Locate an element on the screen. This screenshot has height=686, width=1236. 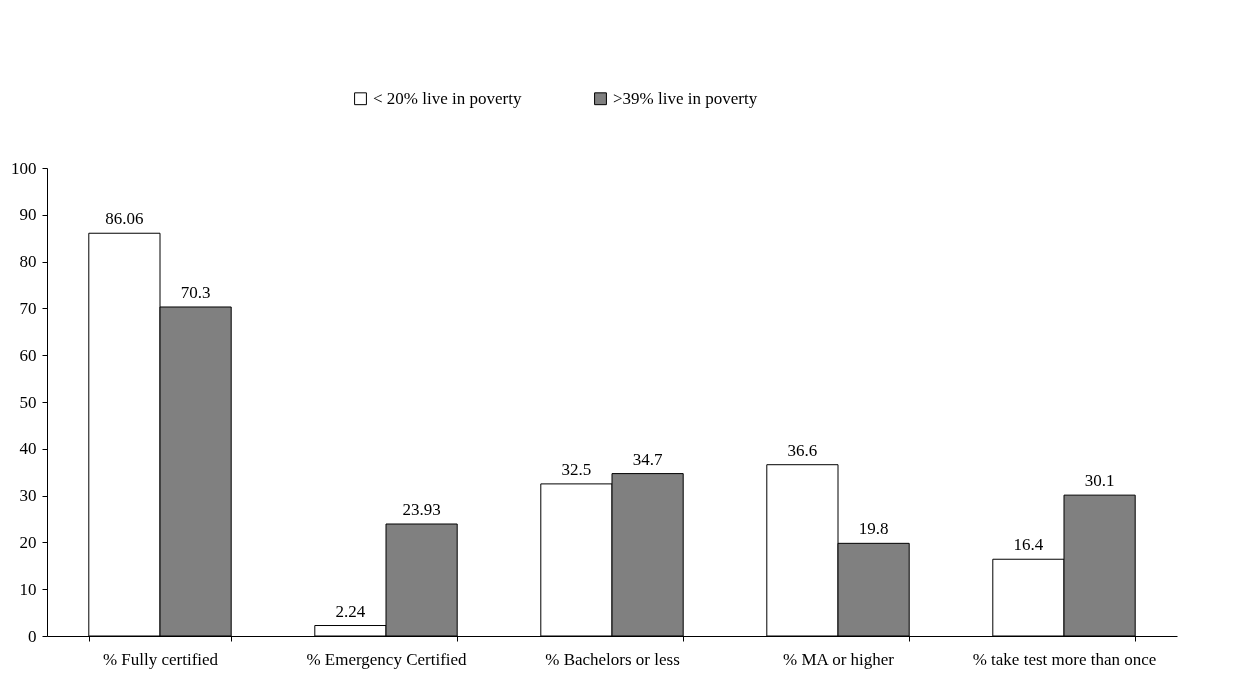
data-label: 86.06 is located at coordinates (124, 219).